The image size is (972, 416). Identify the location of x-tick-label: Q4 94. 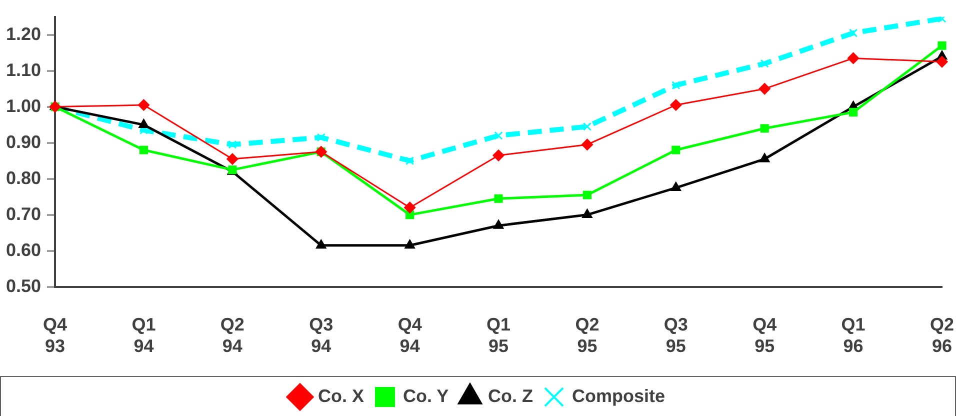
(410, 335).